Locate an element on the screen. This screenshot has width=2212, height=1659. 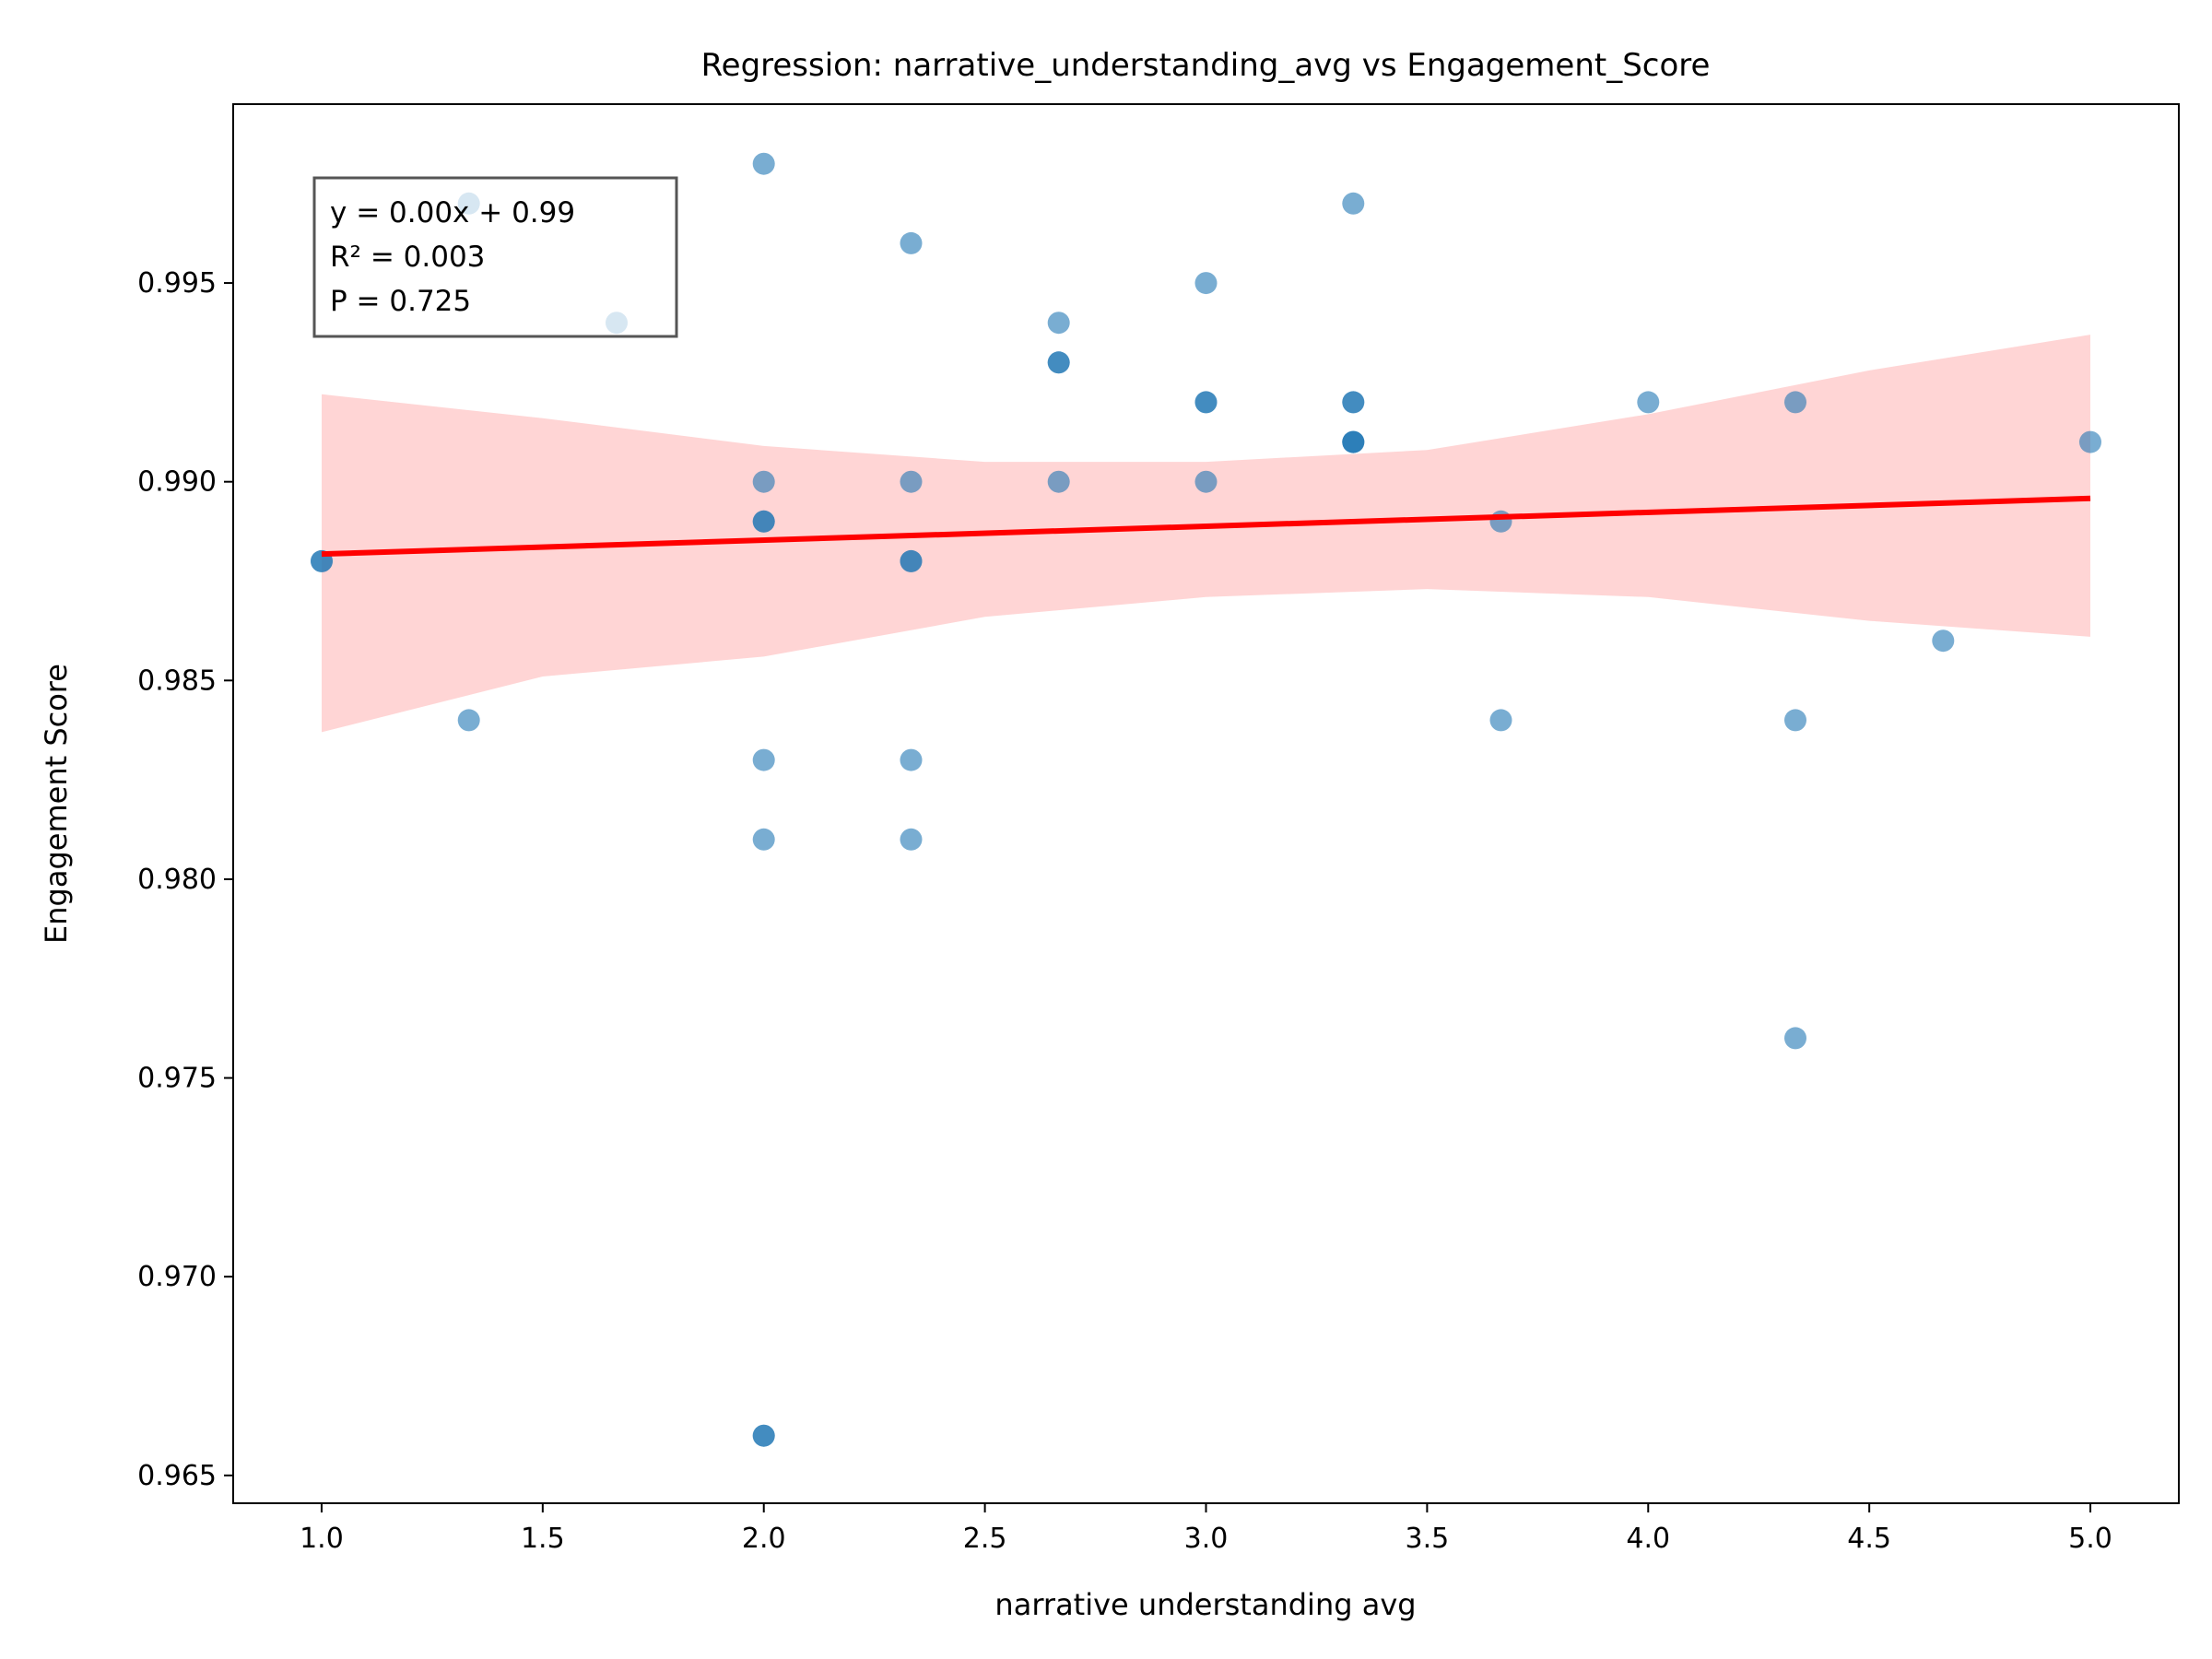
x-tick-label: 4.0 is located at coordinates (1648, 1539).